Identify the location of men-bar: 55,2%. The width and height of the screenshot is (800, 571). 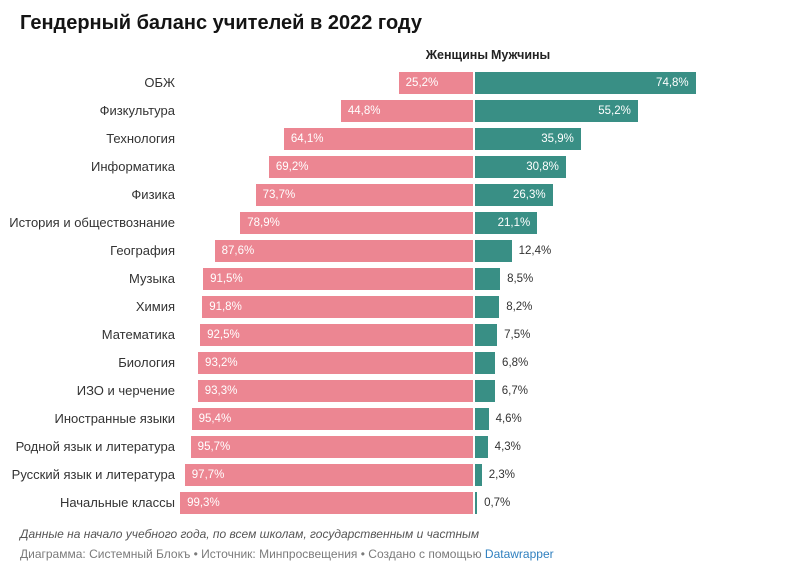
(556, 111).